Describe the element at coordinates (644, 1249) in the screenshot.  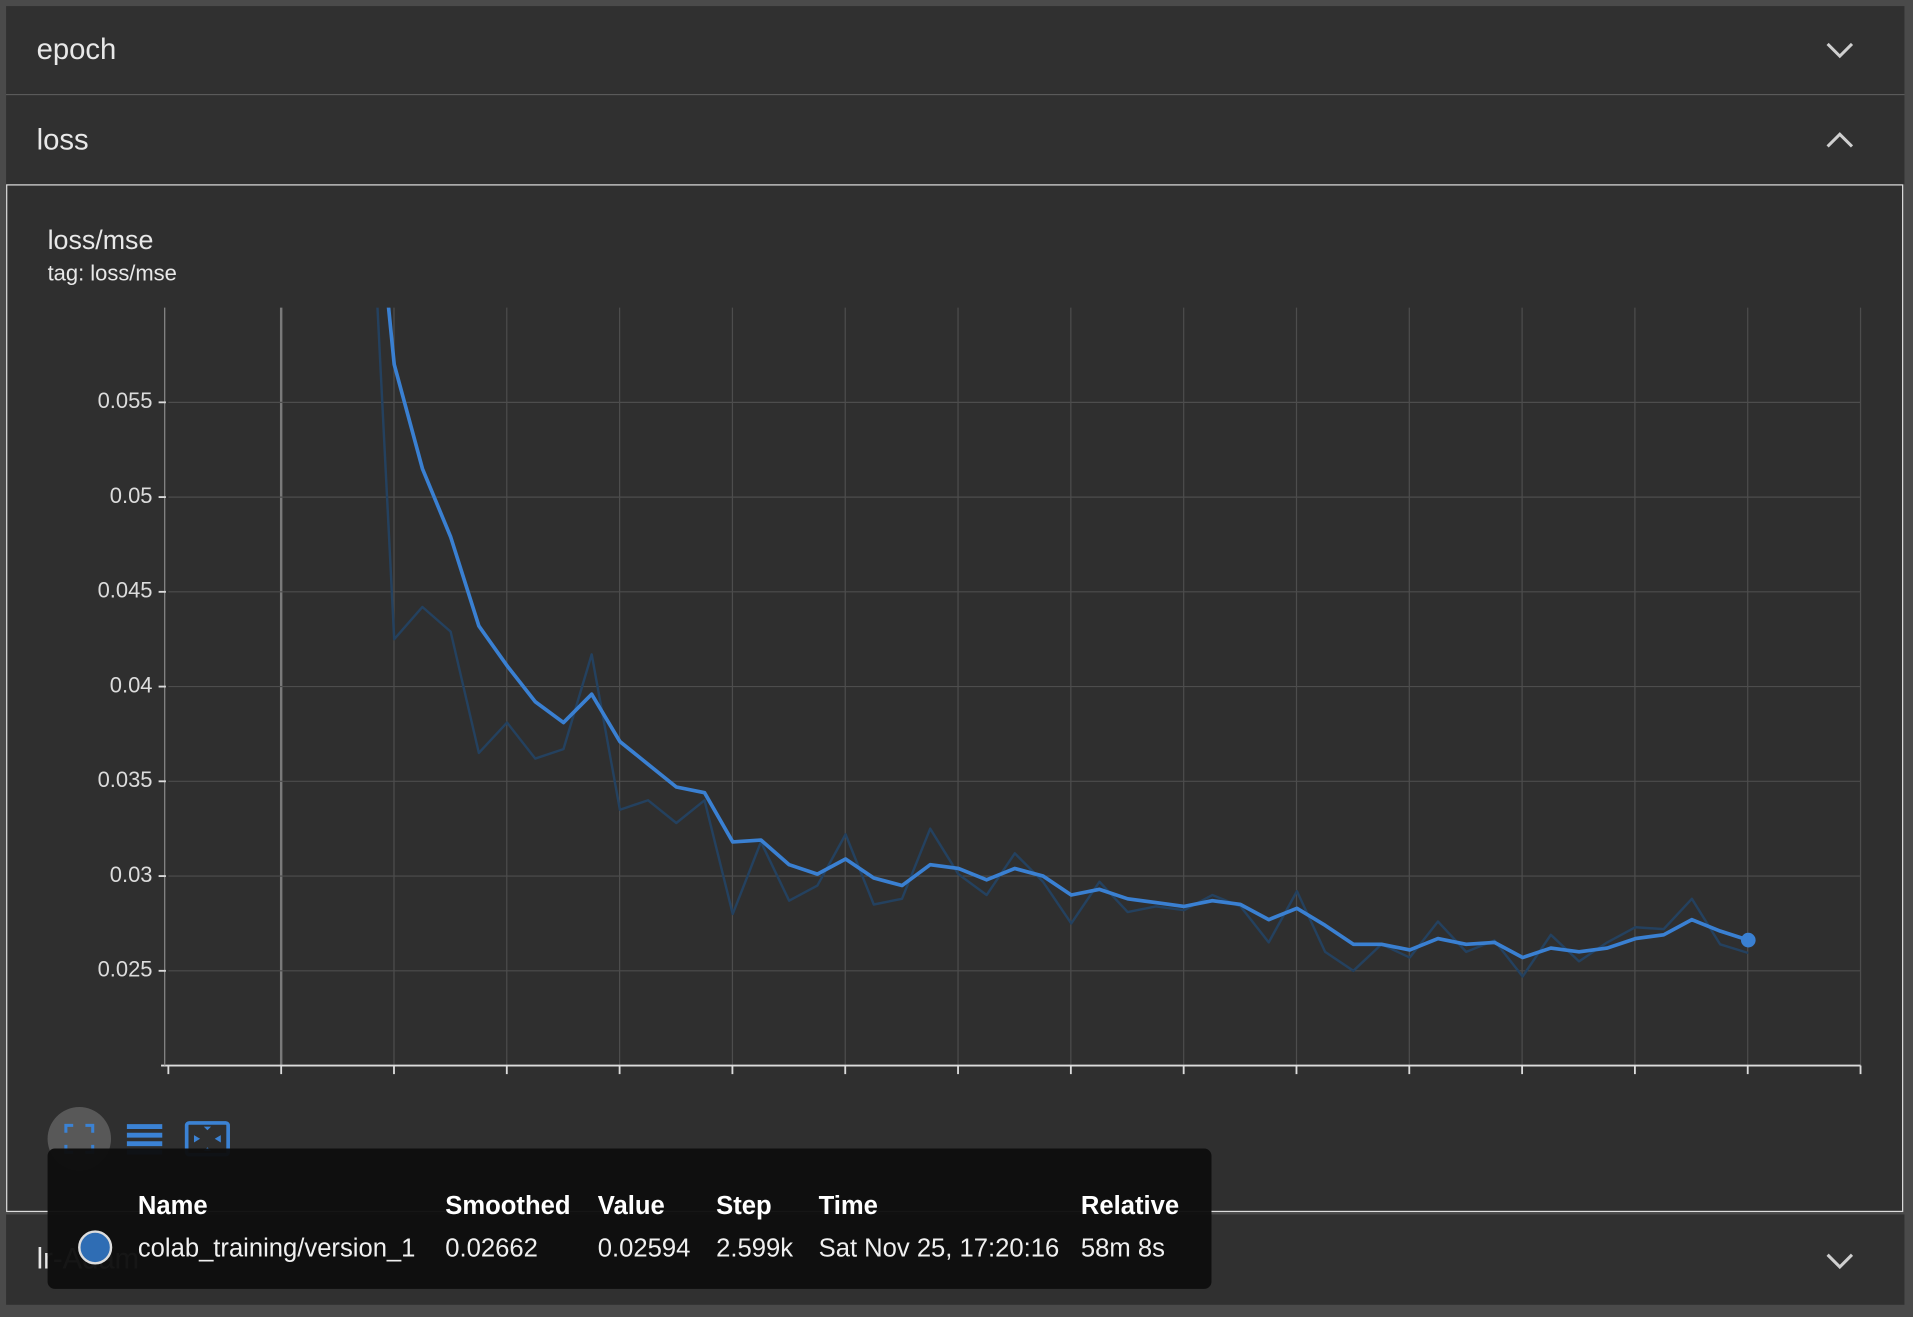
I see `tooltip-cell: 0.02594` at that location.